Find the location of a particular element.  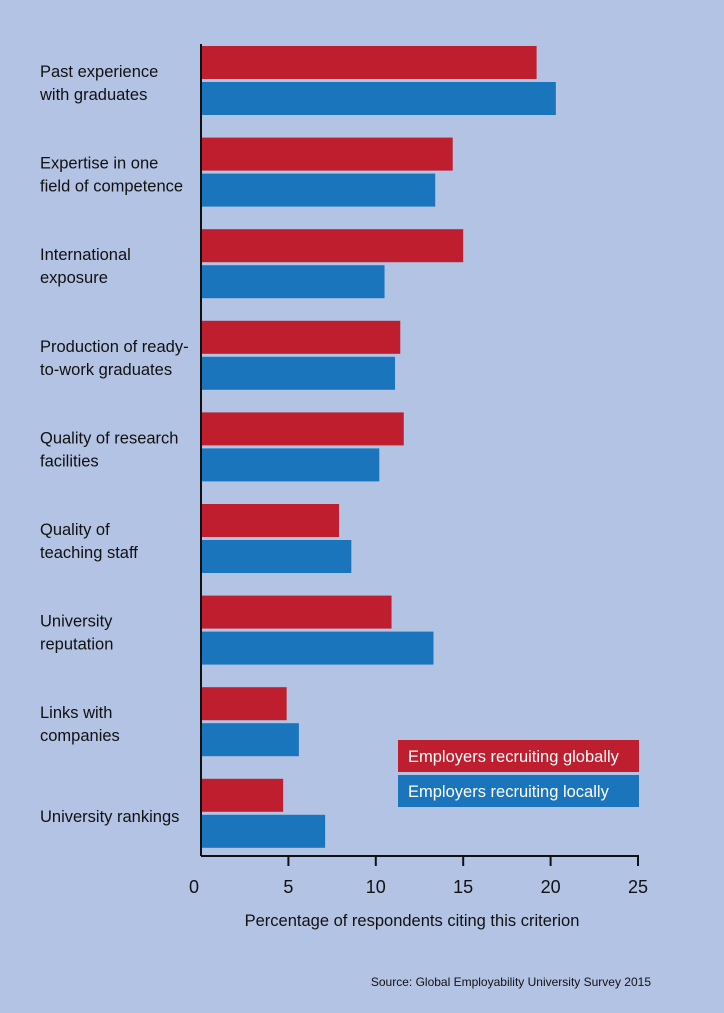

x-tick-label: 20 is located at coordinates (551, 887).